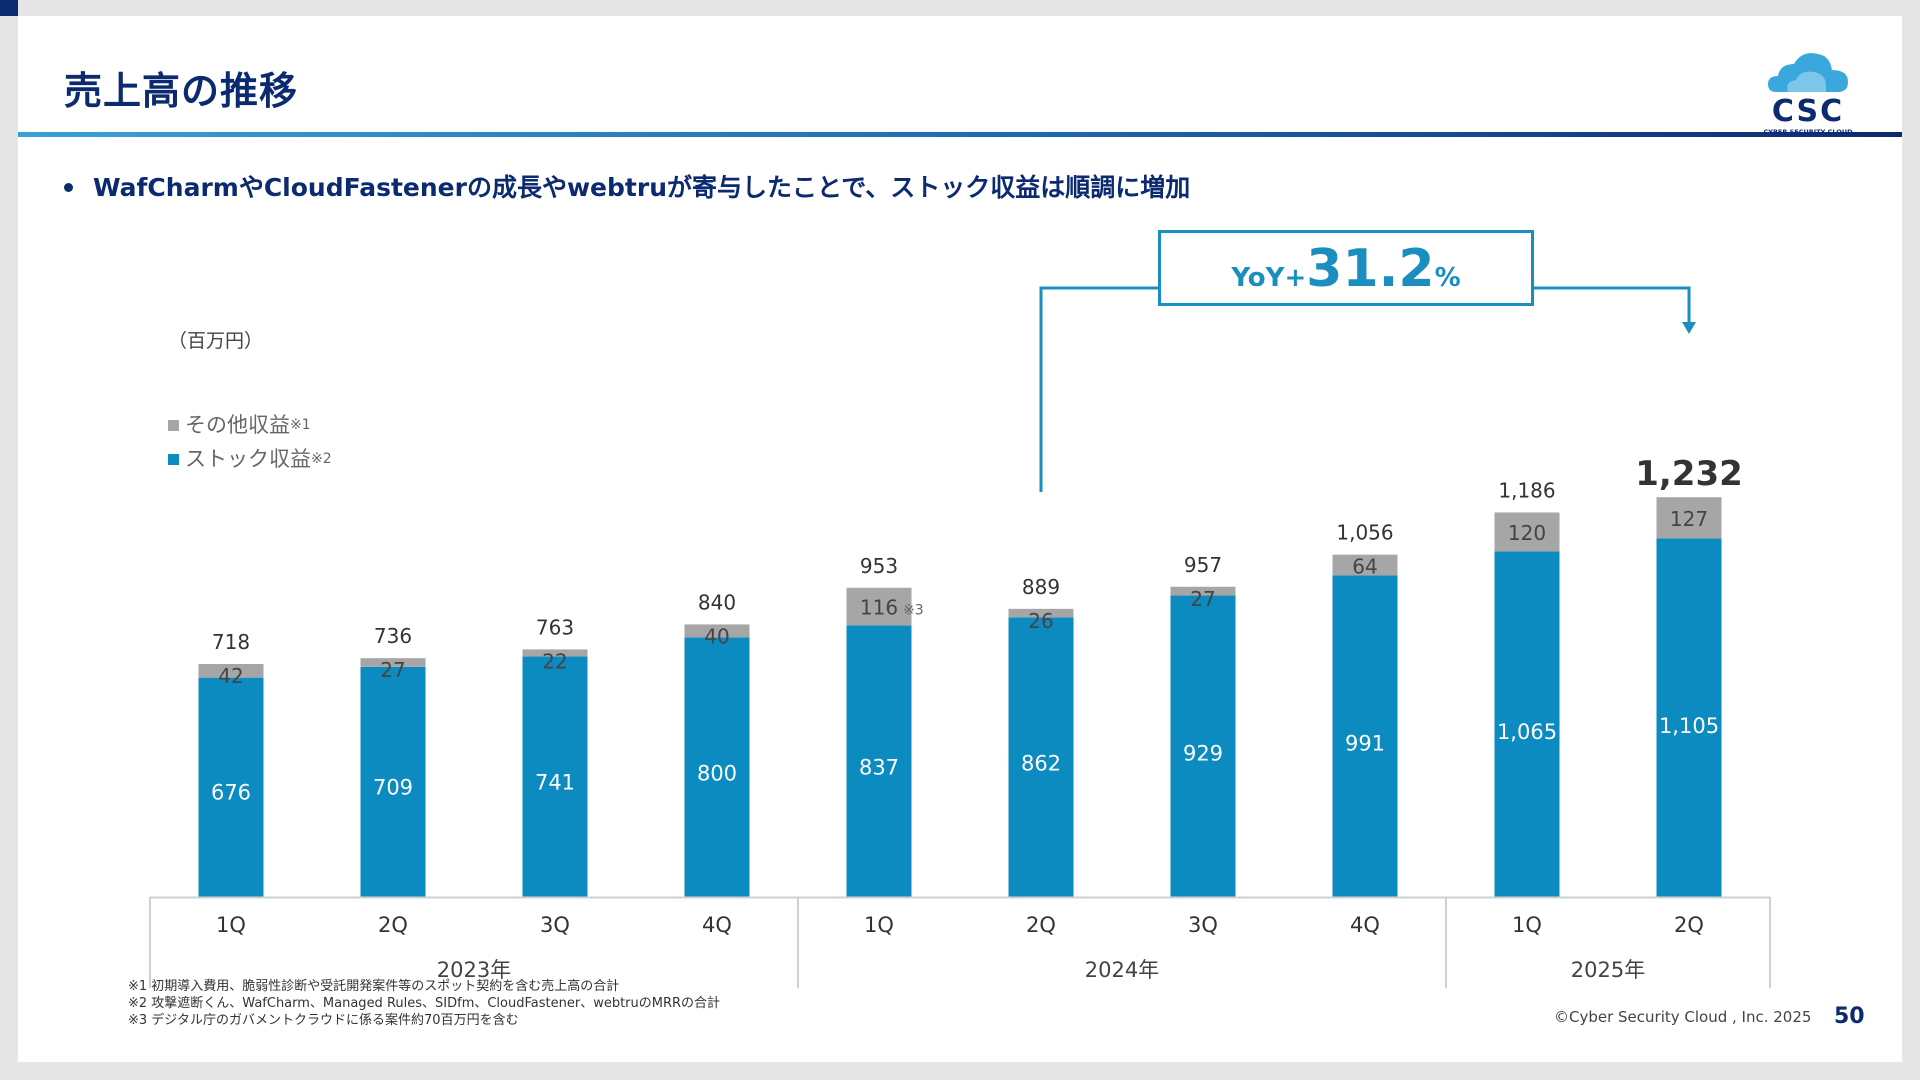 The height and width of the screenshot is (1080, 1920). I want to click on legend-swatch-other, so click(173, 425).